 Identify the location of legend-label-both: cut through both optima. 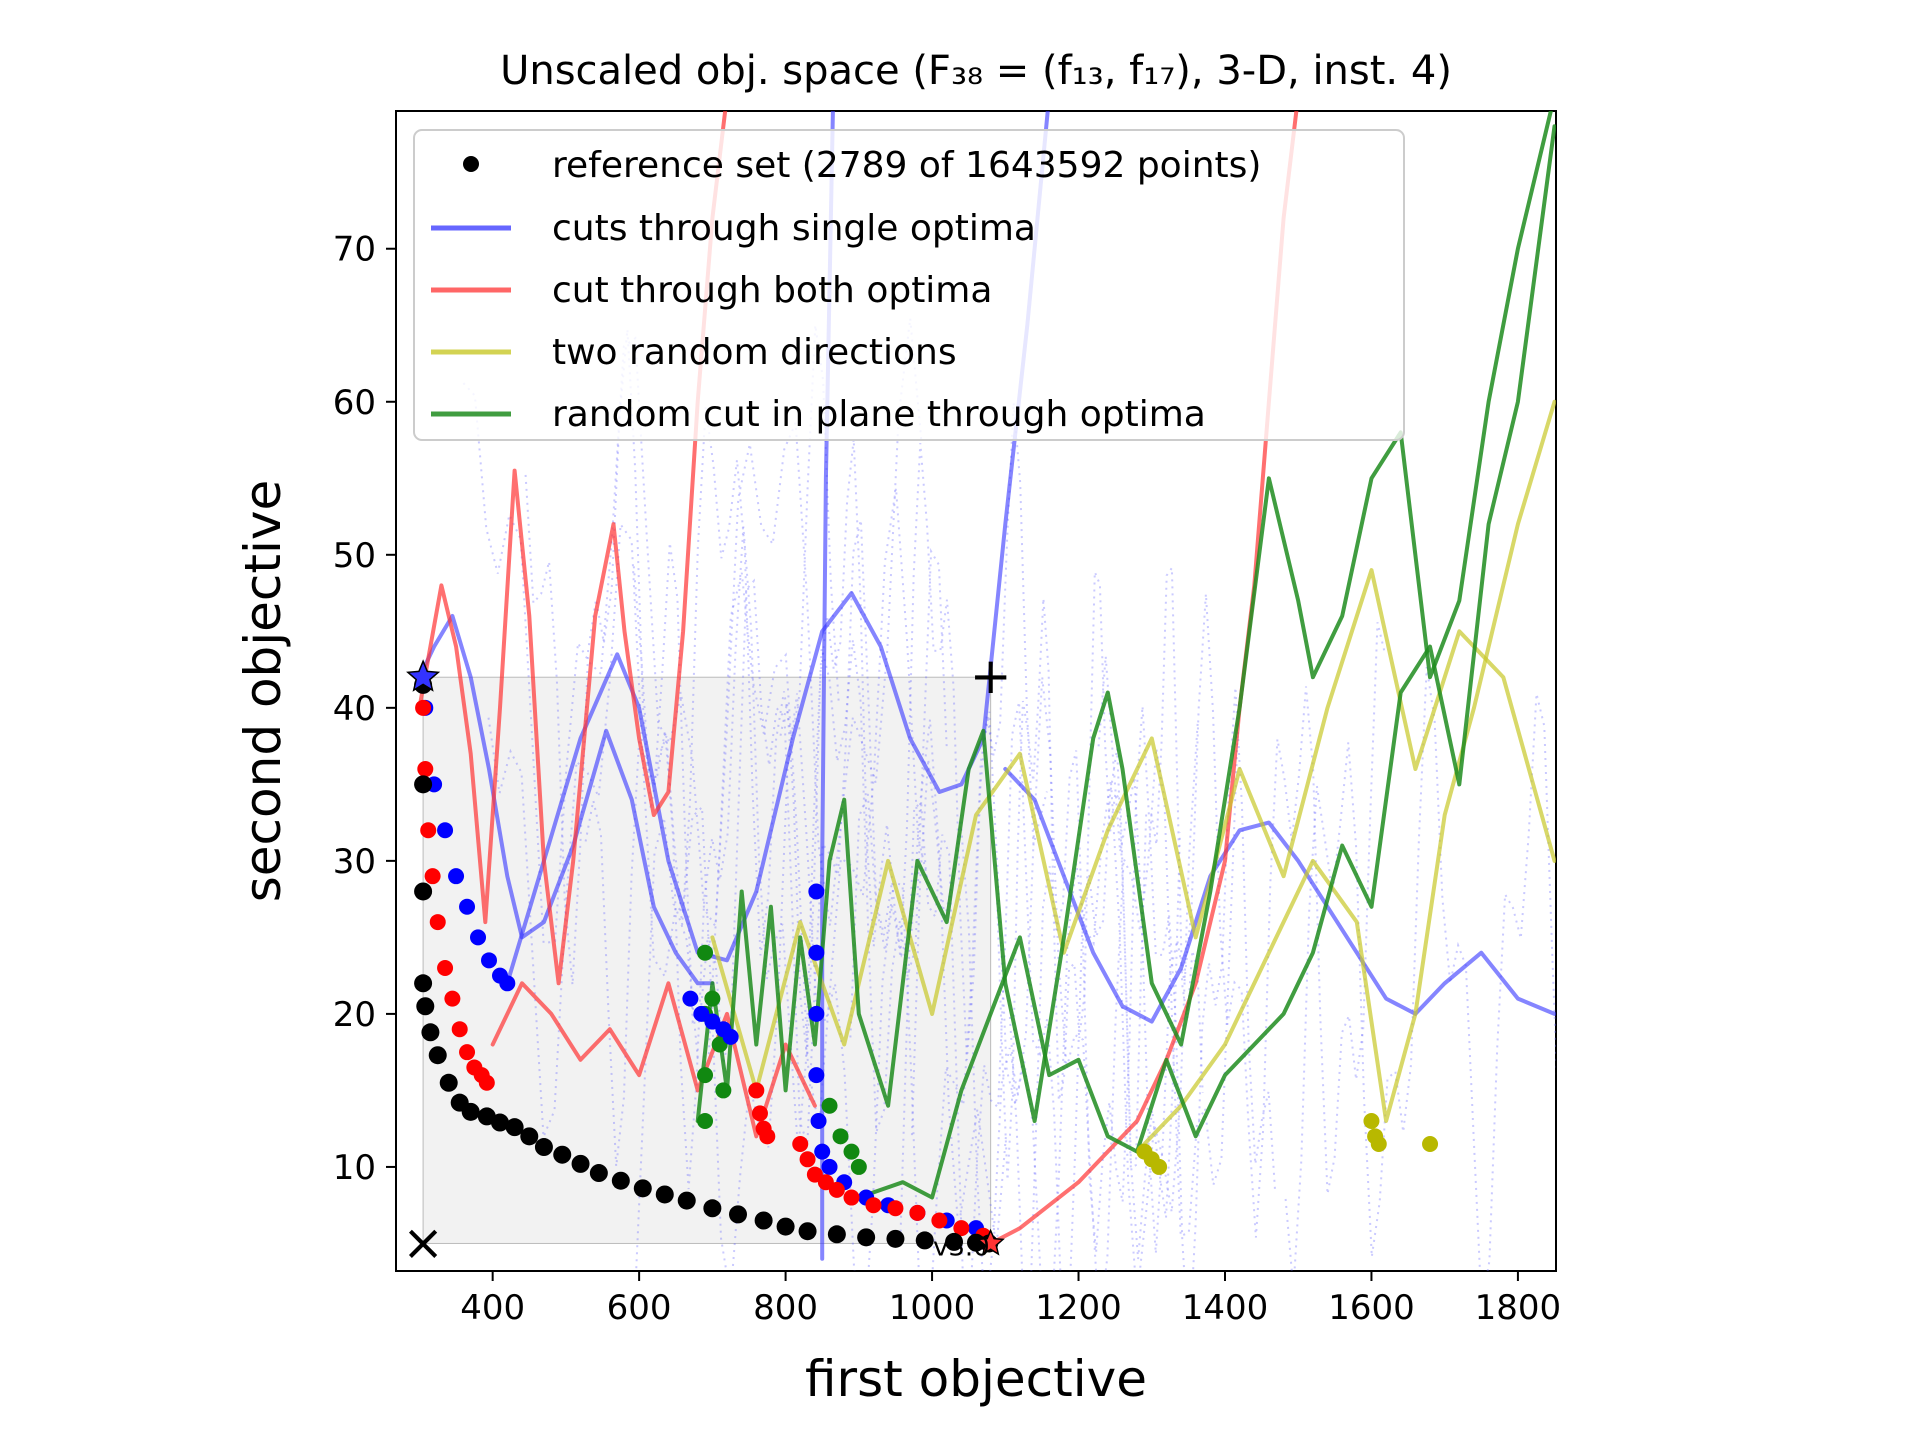
(772, 290).